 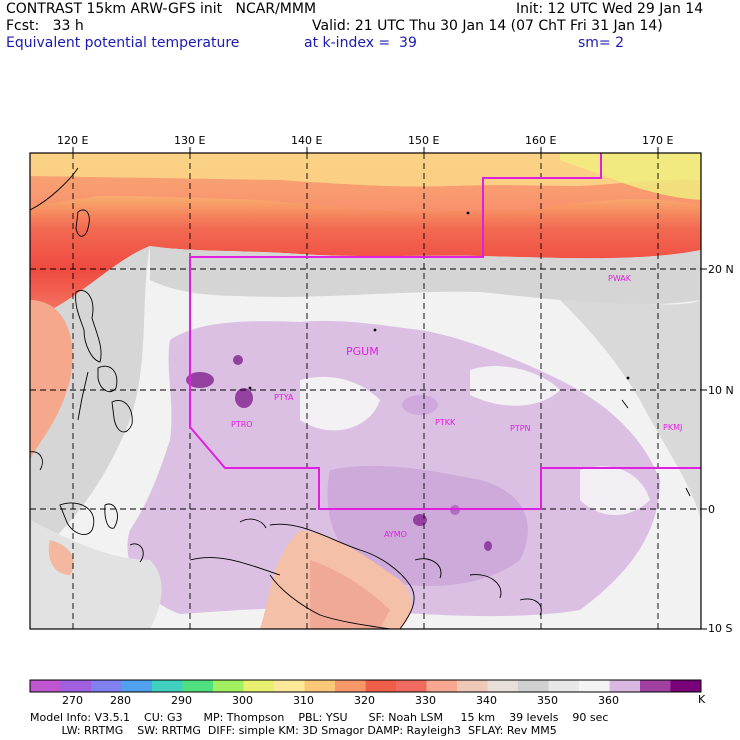 What do you see at coordinates (520, 428) in the screenshot?
I see `station-ptpn: PTPN` at bounding box center [520, 428].